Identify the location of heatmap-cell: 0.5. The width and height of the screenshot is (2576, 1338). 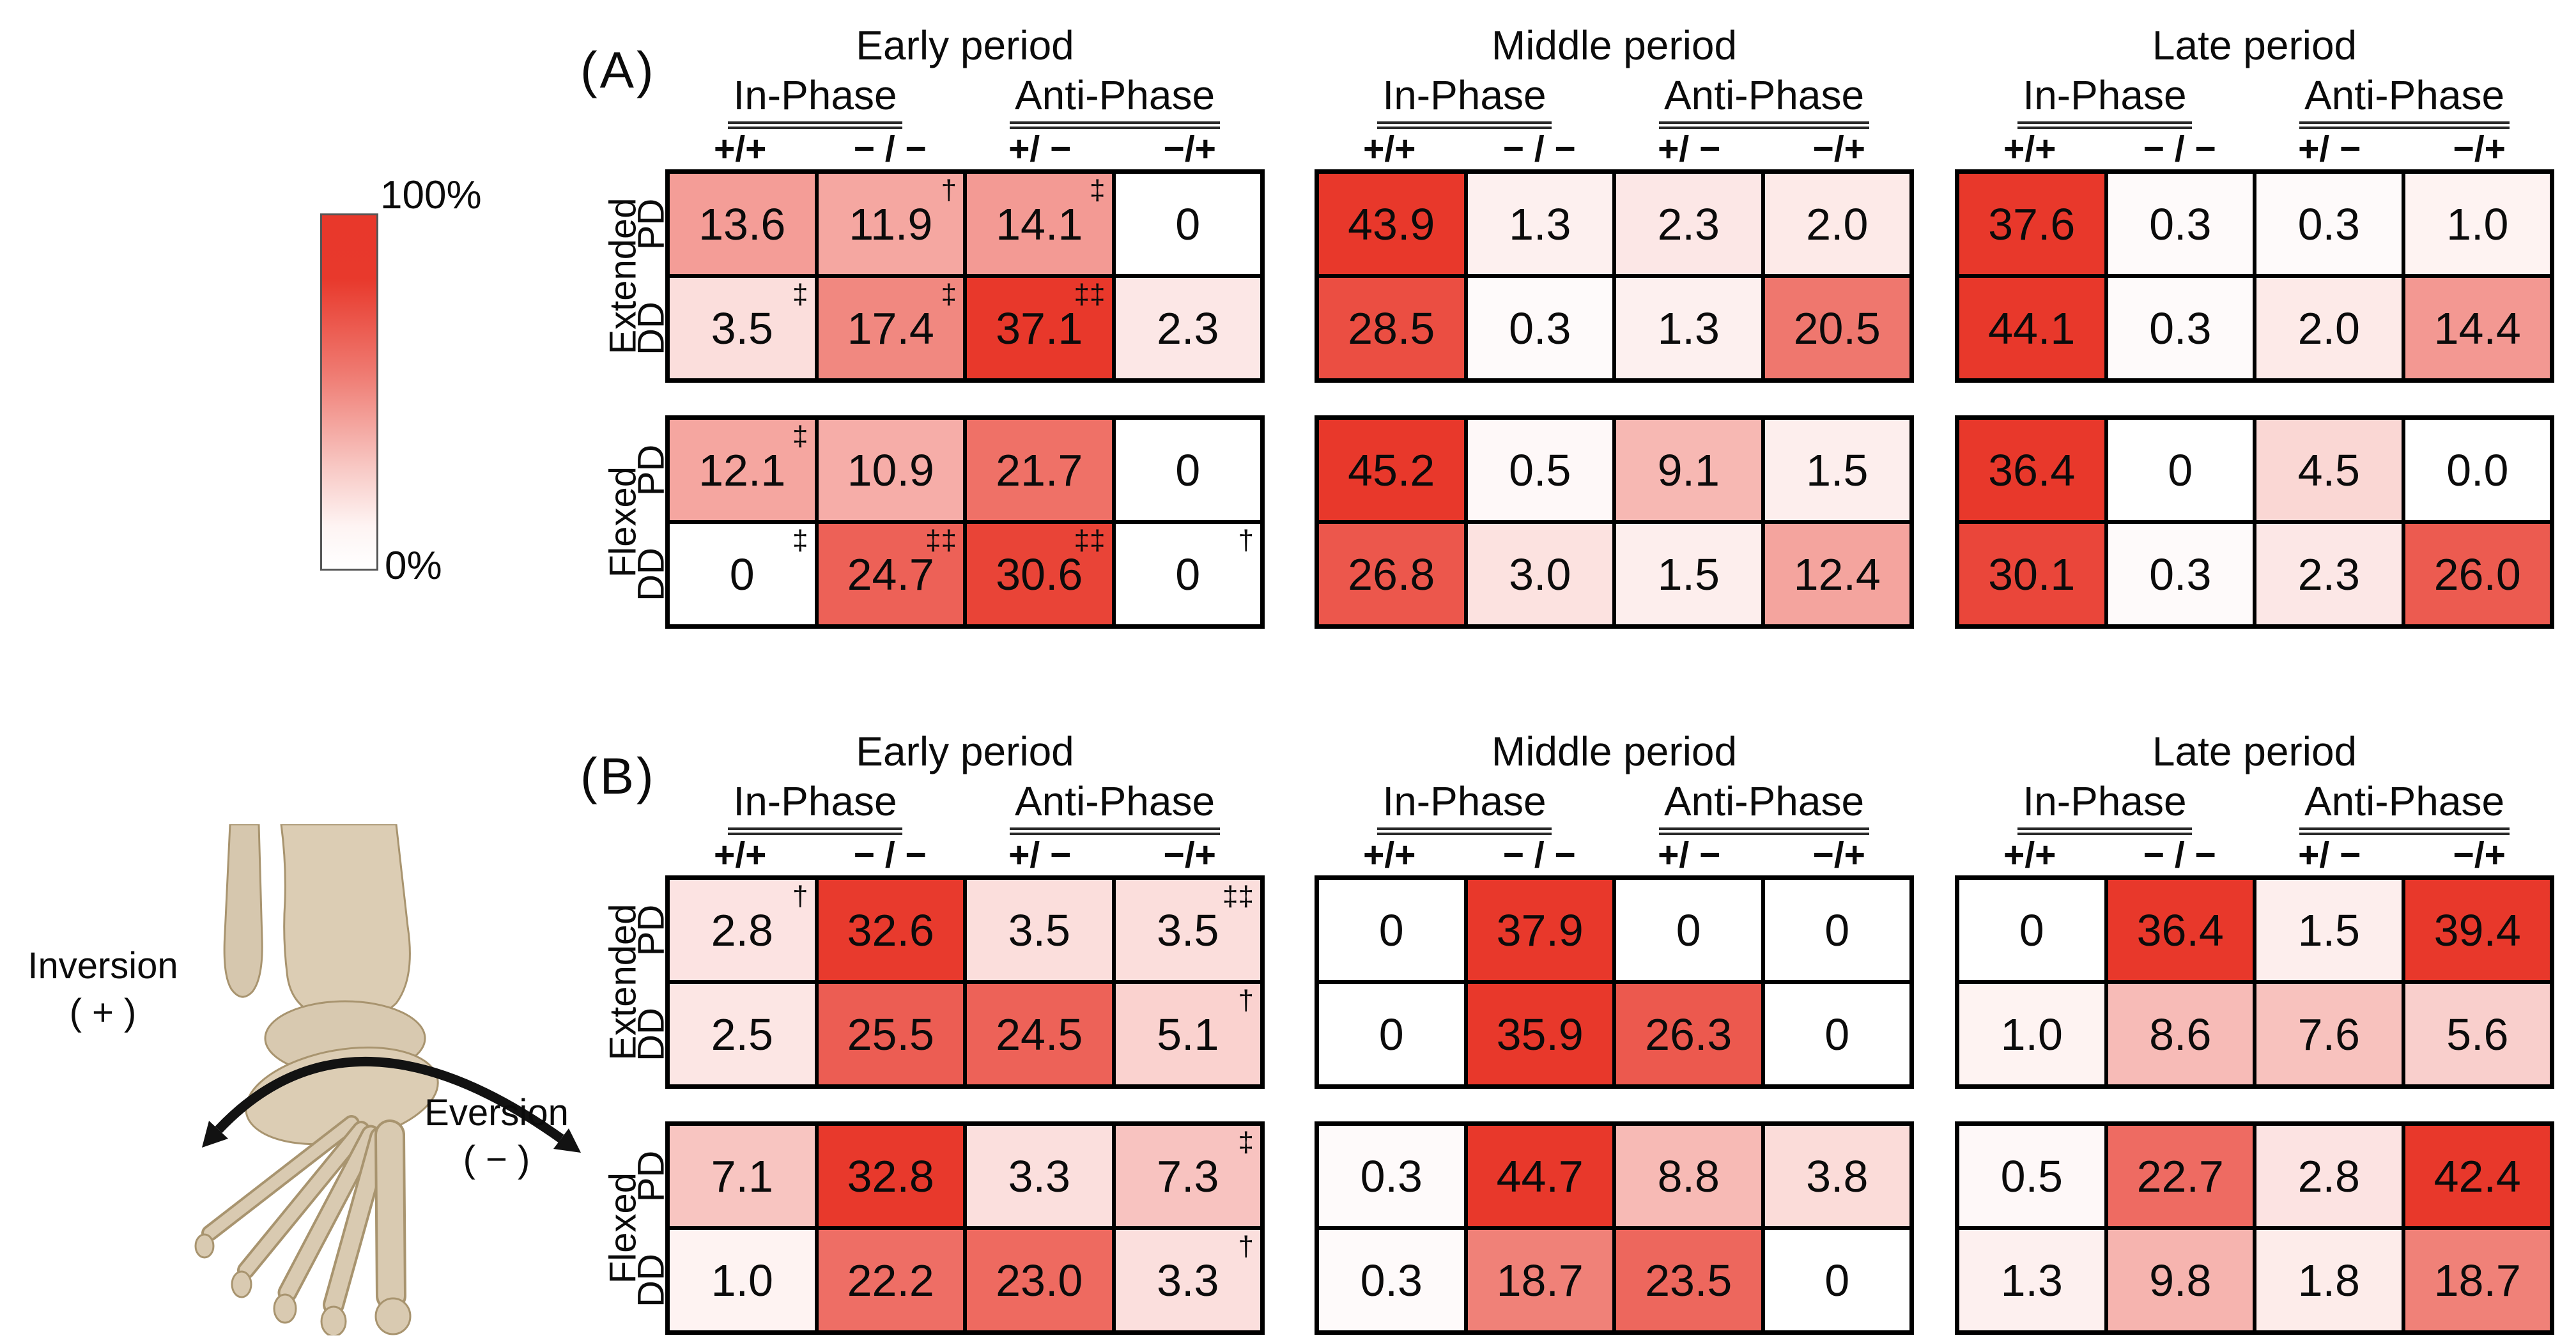
(2031, 1176).